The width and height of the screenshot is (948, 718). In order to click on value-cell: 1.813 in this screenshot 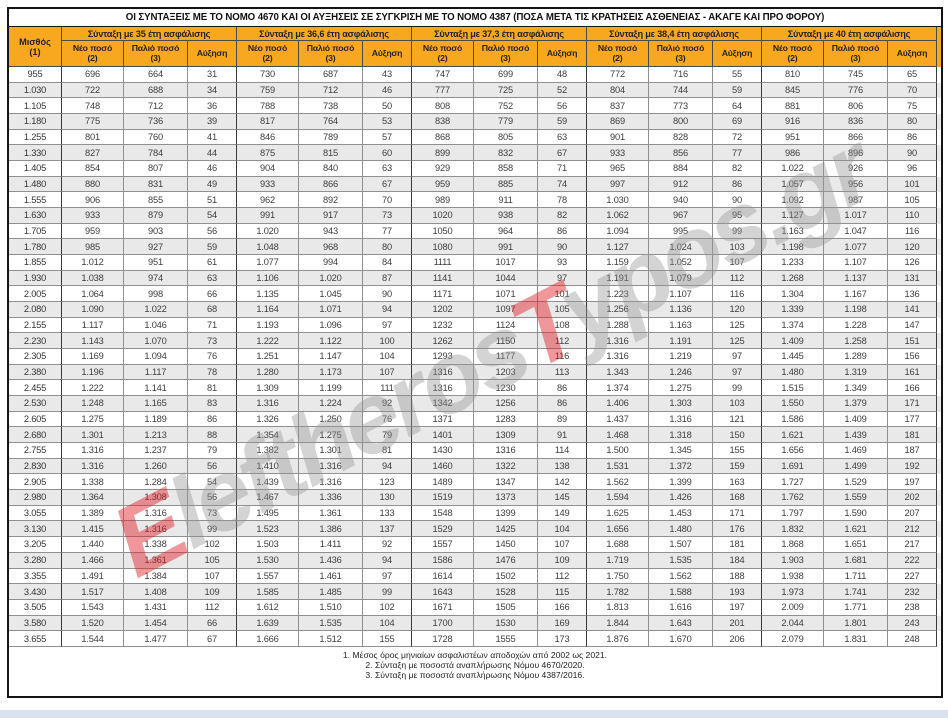, I will do `click(618, 607)`.